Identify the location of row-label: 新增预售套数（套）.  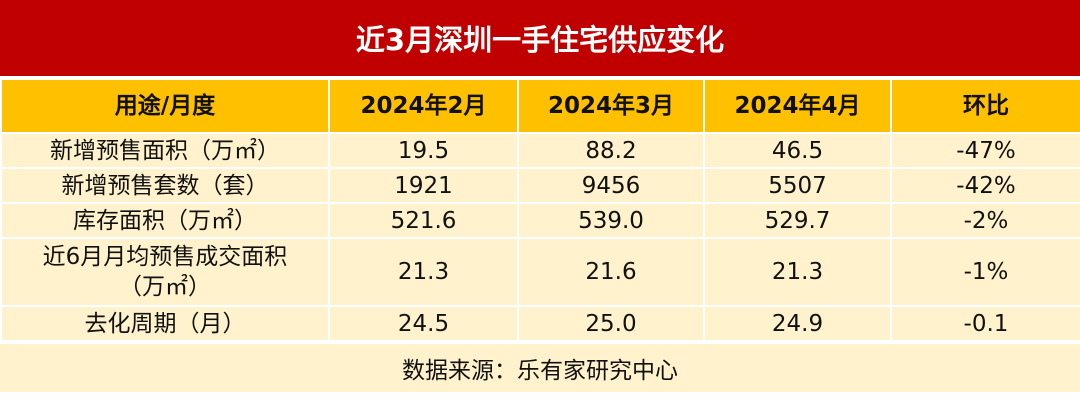
(165, 185).